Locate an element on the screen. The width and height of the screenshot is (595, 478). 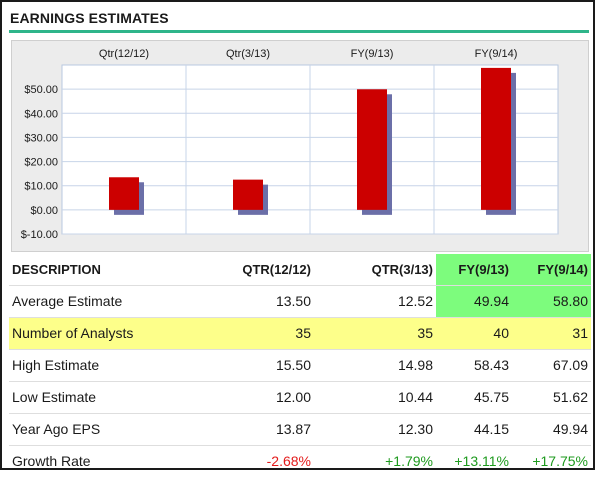
row-label: Number of Analysts is located at coordinates (73, 333).